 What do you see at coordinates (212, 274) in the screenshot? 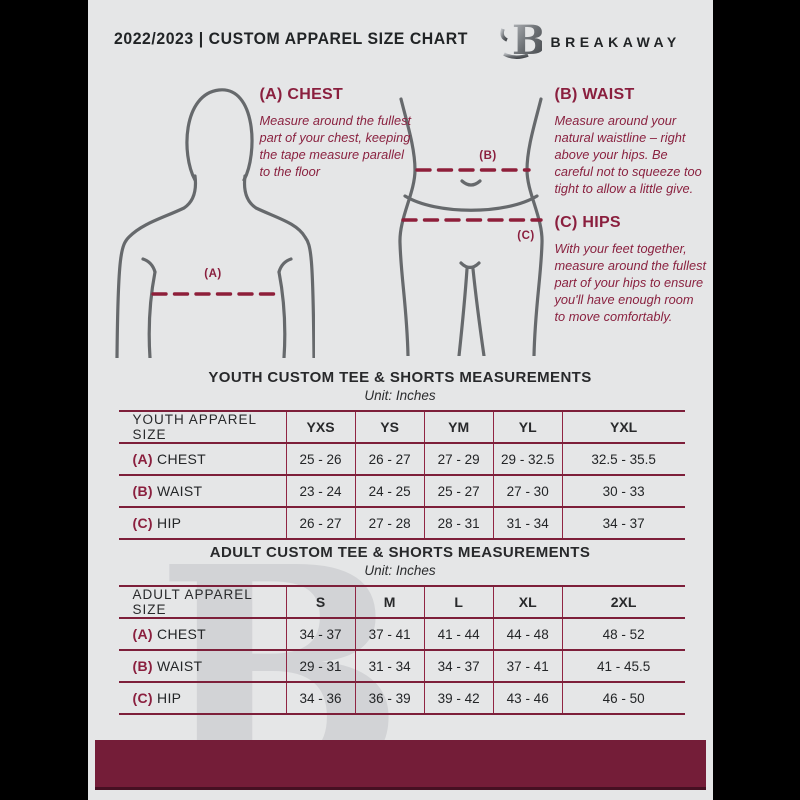
I see `chest-marker-label: (A)` at bounding box center [212, 274].